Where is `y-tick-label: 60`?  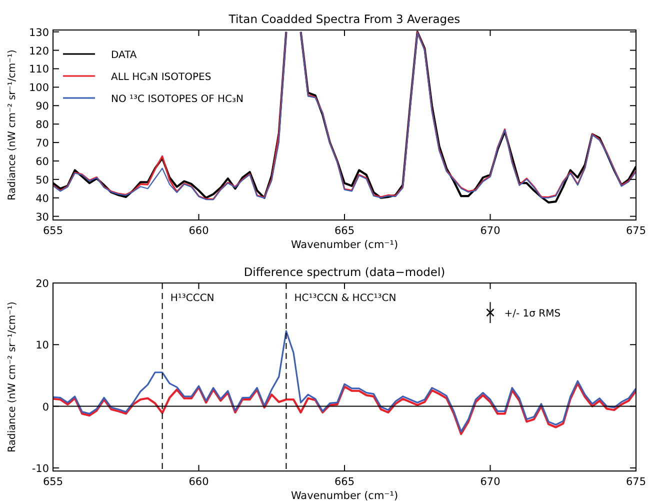
y-tick-label: 60 is located at coordinates (42, 162).